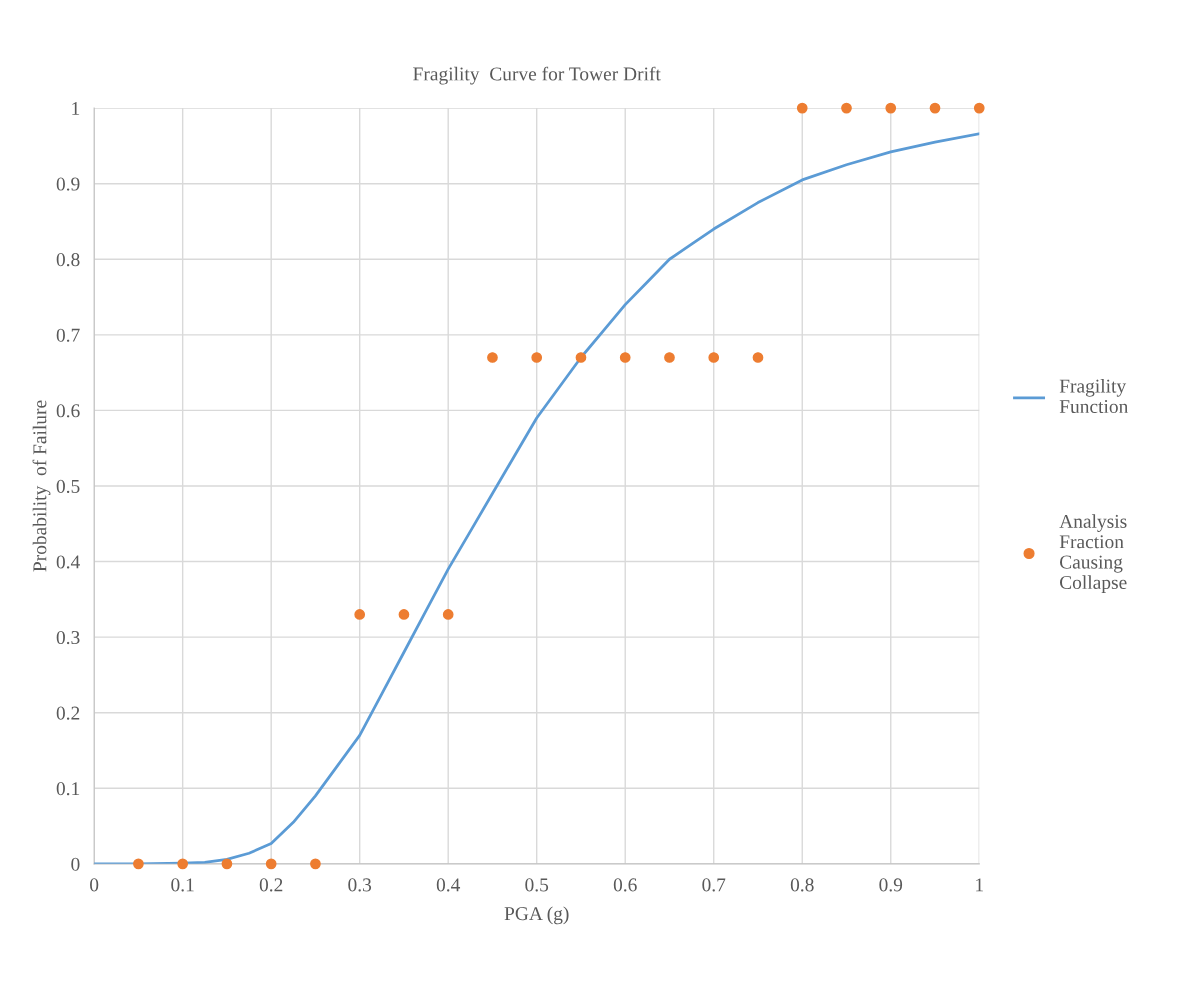 The height and width of the screenshot is (1001, 1177). What do you see at coordinates (537, 75) in the screenshot?
I see `chart-title: Fragility Curve for Tower Drift` at bounding box center [537, 75].